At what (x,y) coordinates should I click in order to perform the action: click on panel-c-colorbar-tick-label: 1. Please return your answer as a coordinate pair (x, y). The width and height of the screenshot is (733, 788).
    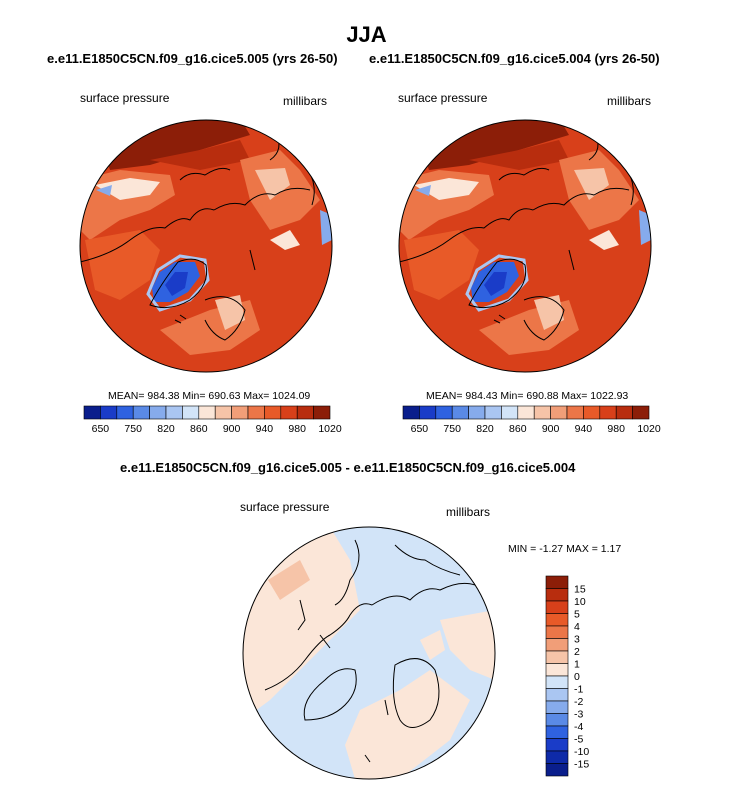
    Looking at the image, I should click on (577, 665).